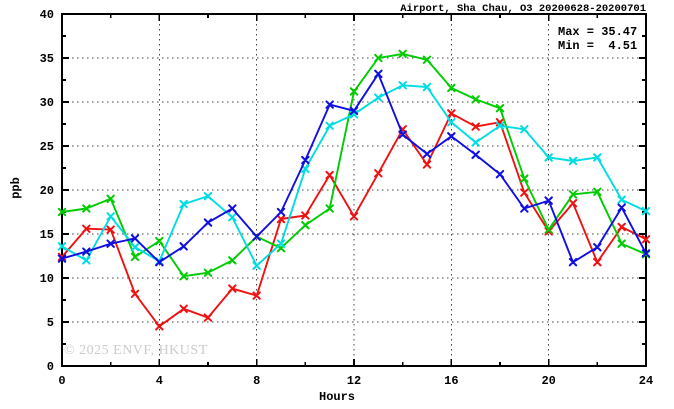 The image size is (674, 409). Describe the element at coordinates (47, 235) in the screenshot. I see `y-tick-label: 15` at that location.